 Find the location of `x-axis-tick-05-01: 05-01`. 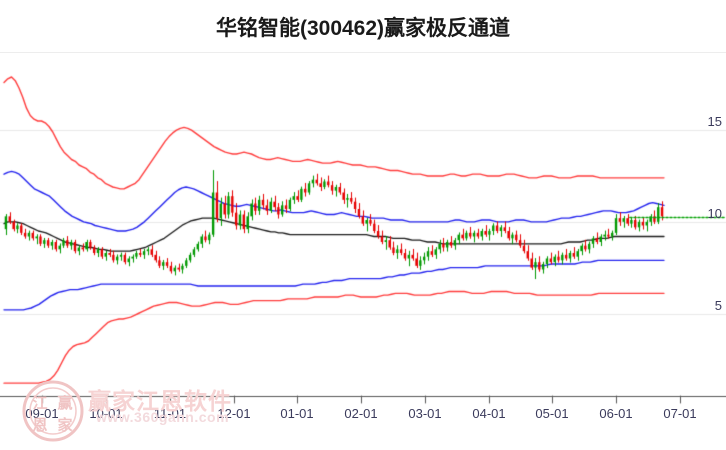

x-axis-tick-05-01: 05-01 is located at coordinates (552, 413).